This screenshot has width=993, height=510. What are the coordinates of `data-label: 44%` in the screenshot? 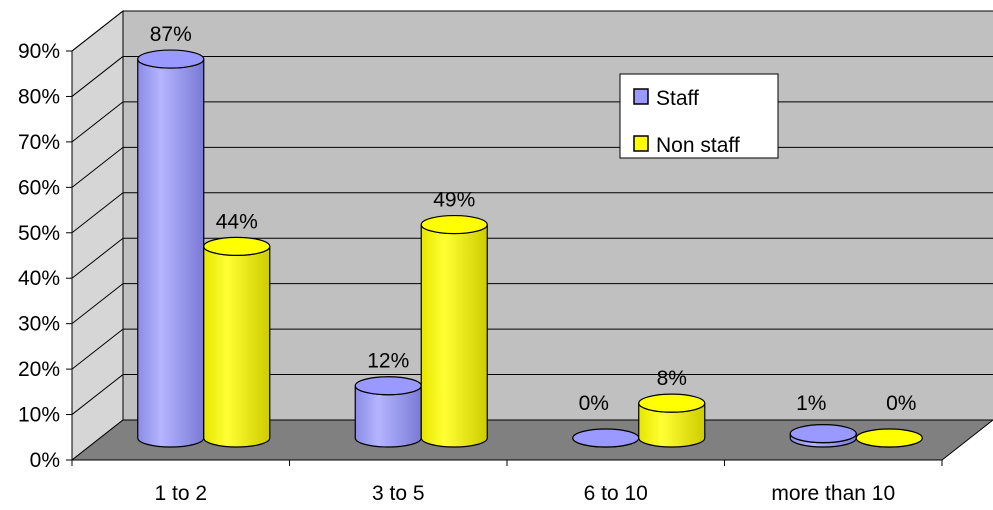 It's located at (237, 221).